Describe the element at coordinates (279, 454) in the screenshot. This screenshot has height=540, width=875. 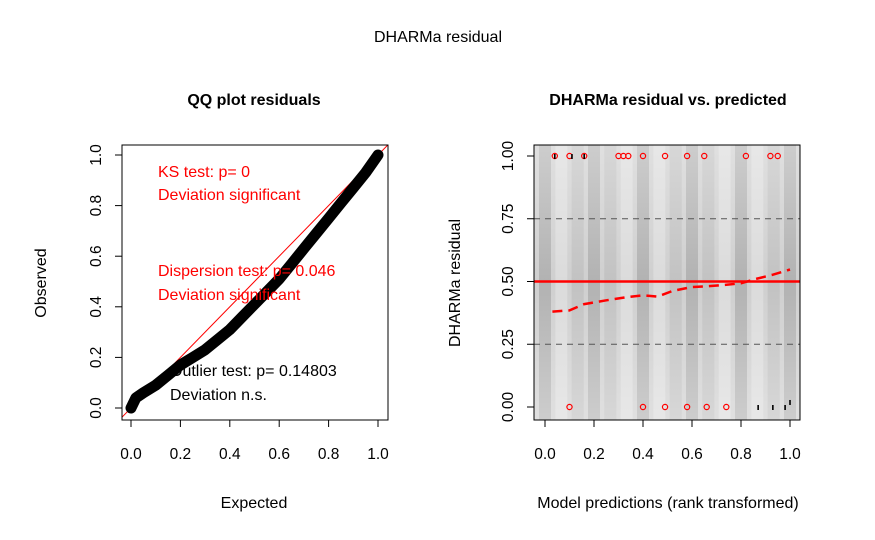
I see `qq-x-tick-label: 0.6` at that location.